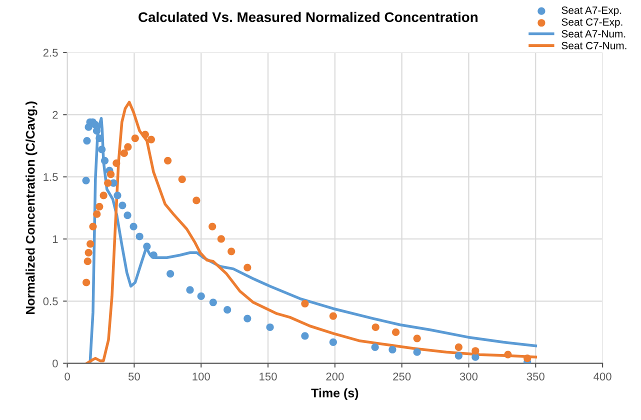  Describe the element at coordinates (469, 376) in the screenshot. I see `x-tick-label: 300` at that location.